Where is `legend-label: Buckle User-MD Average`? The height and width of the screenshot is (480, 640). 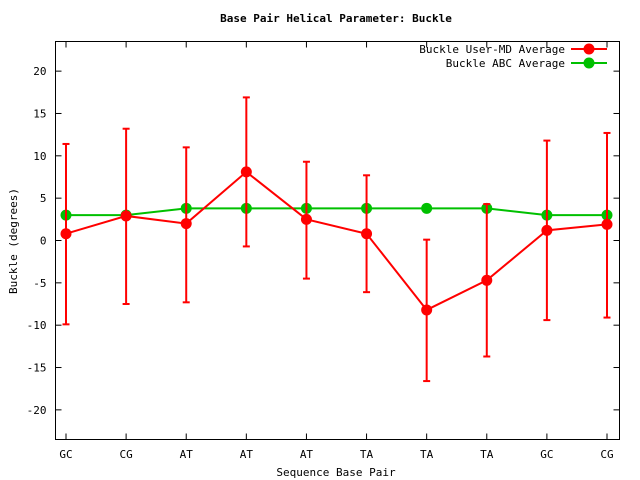
legend-label: Buckle User-MD Average is located at coordinates (492, 49).